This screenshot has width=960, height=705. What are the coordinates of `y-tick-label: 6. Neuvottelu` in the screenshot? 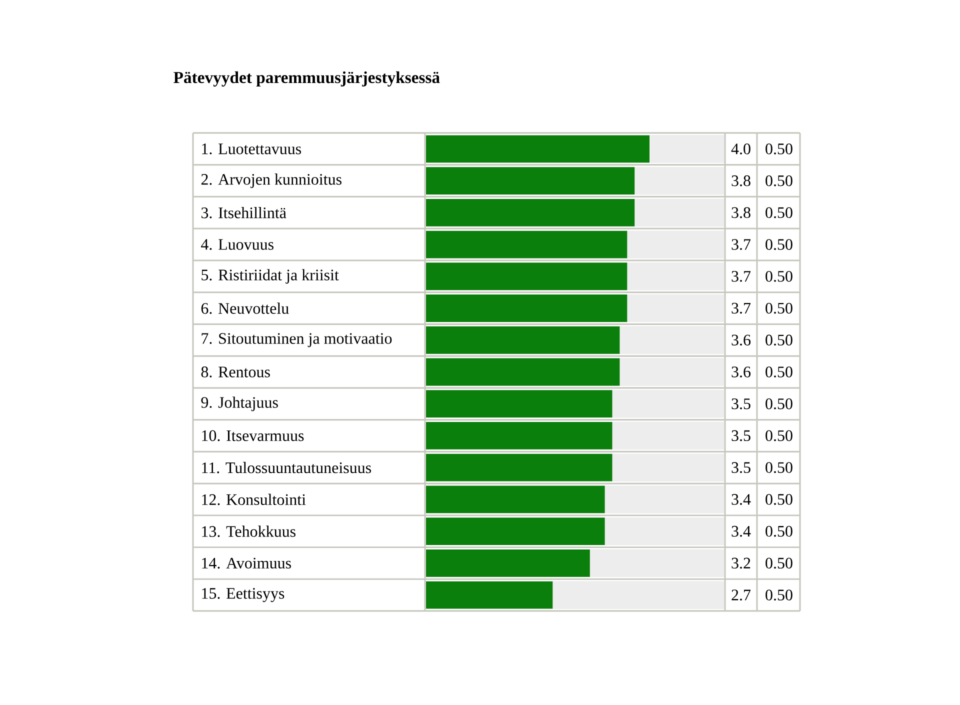 It's located at (245, 308).